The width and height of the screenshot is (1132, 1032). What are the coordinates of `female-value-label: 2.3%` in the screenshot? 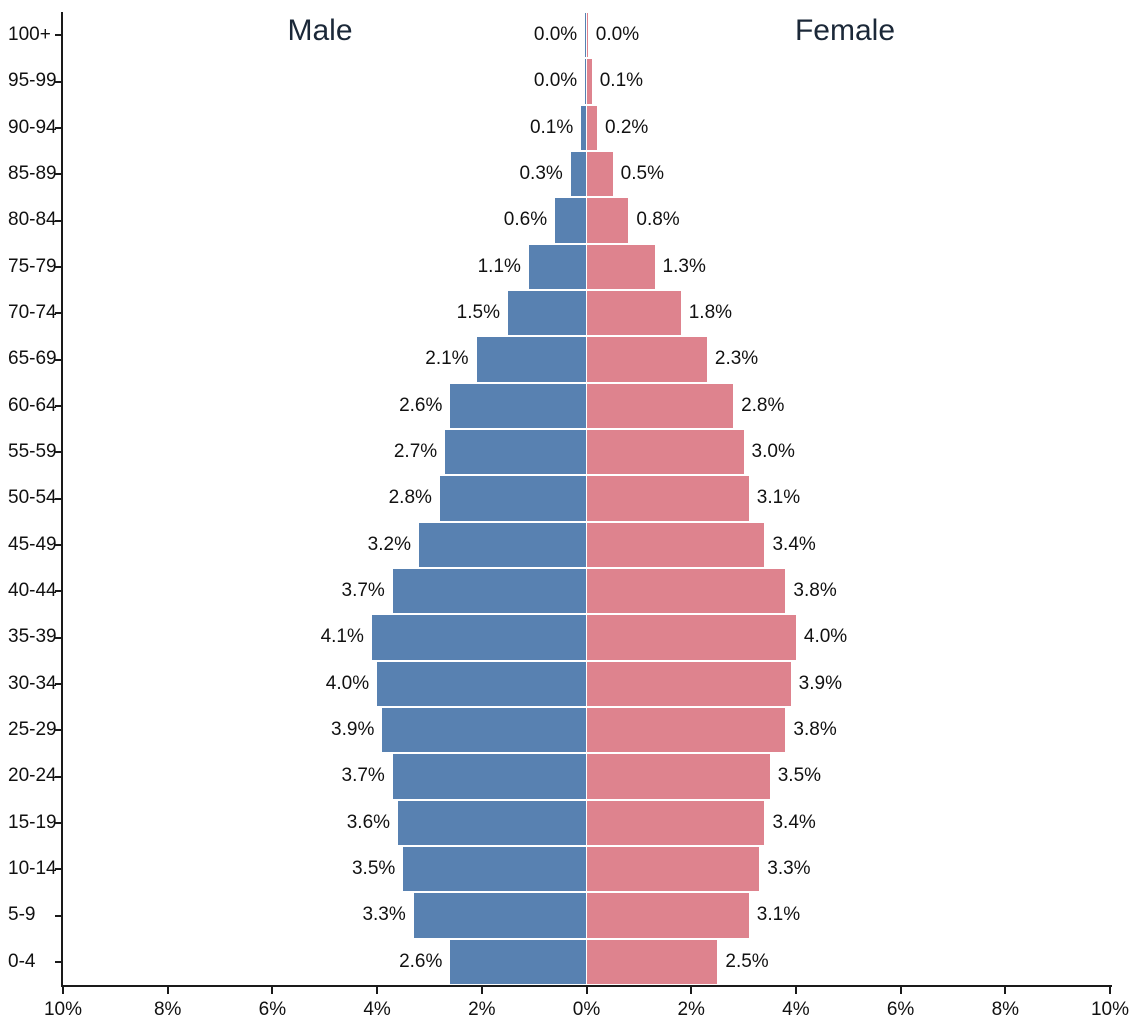 It's located at (736, 359).